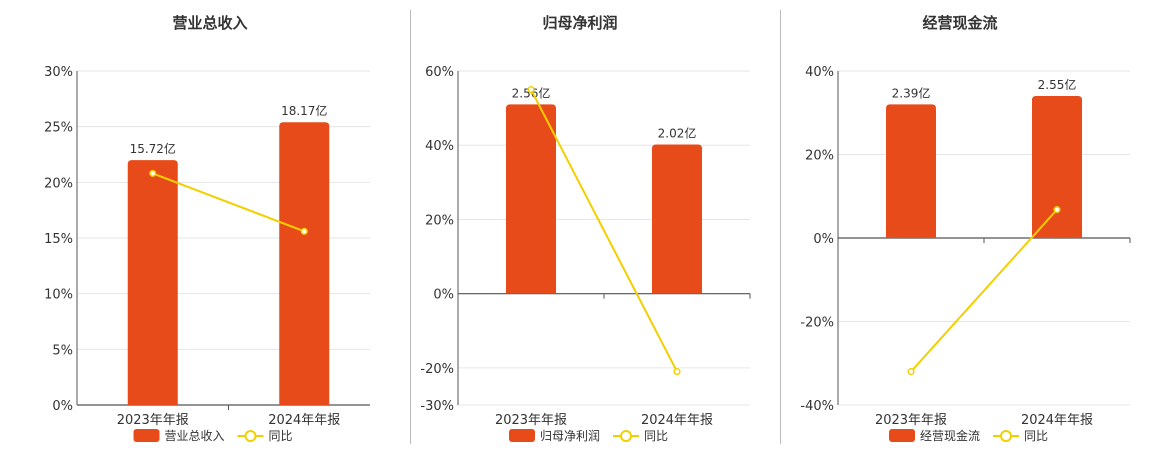 The image size is (1160, 450). I want to click on bar-data-label: 18.17亿, so click(304, 110).